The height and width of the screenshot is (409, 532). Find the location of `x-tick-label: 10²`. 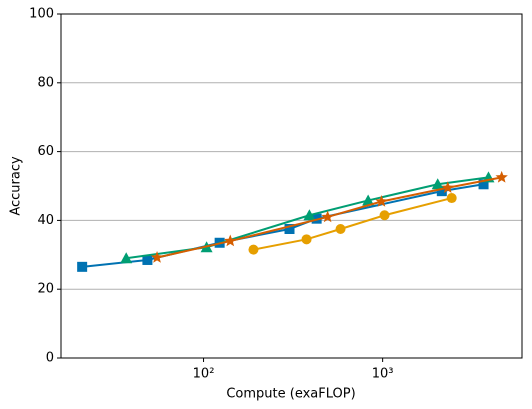

x-tick-label: 10² is located at coordinates (204, 374).